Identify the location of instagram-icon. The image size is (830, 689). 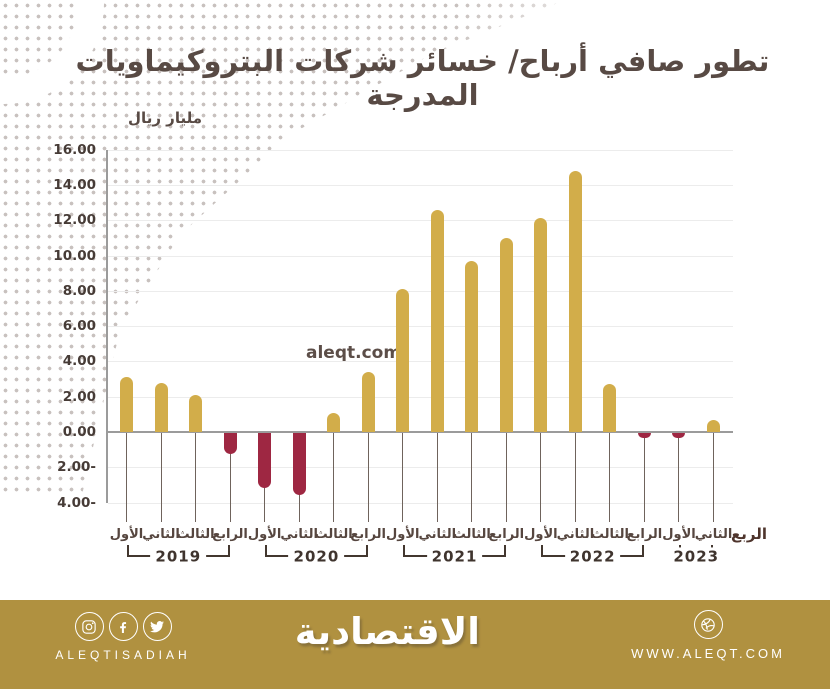
(89, 626).